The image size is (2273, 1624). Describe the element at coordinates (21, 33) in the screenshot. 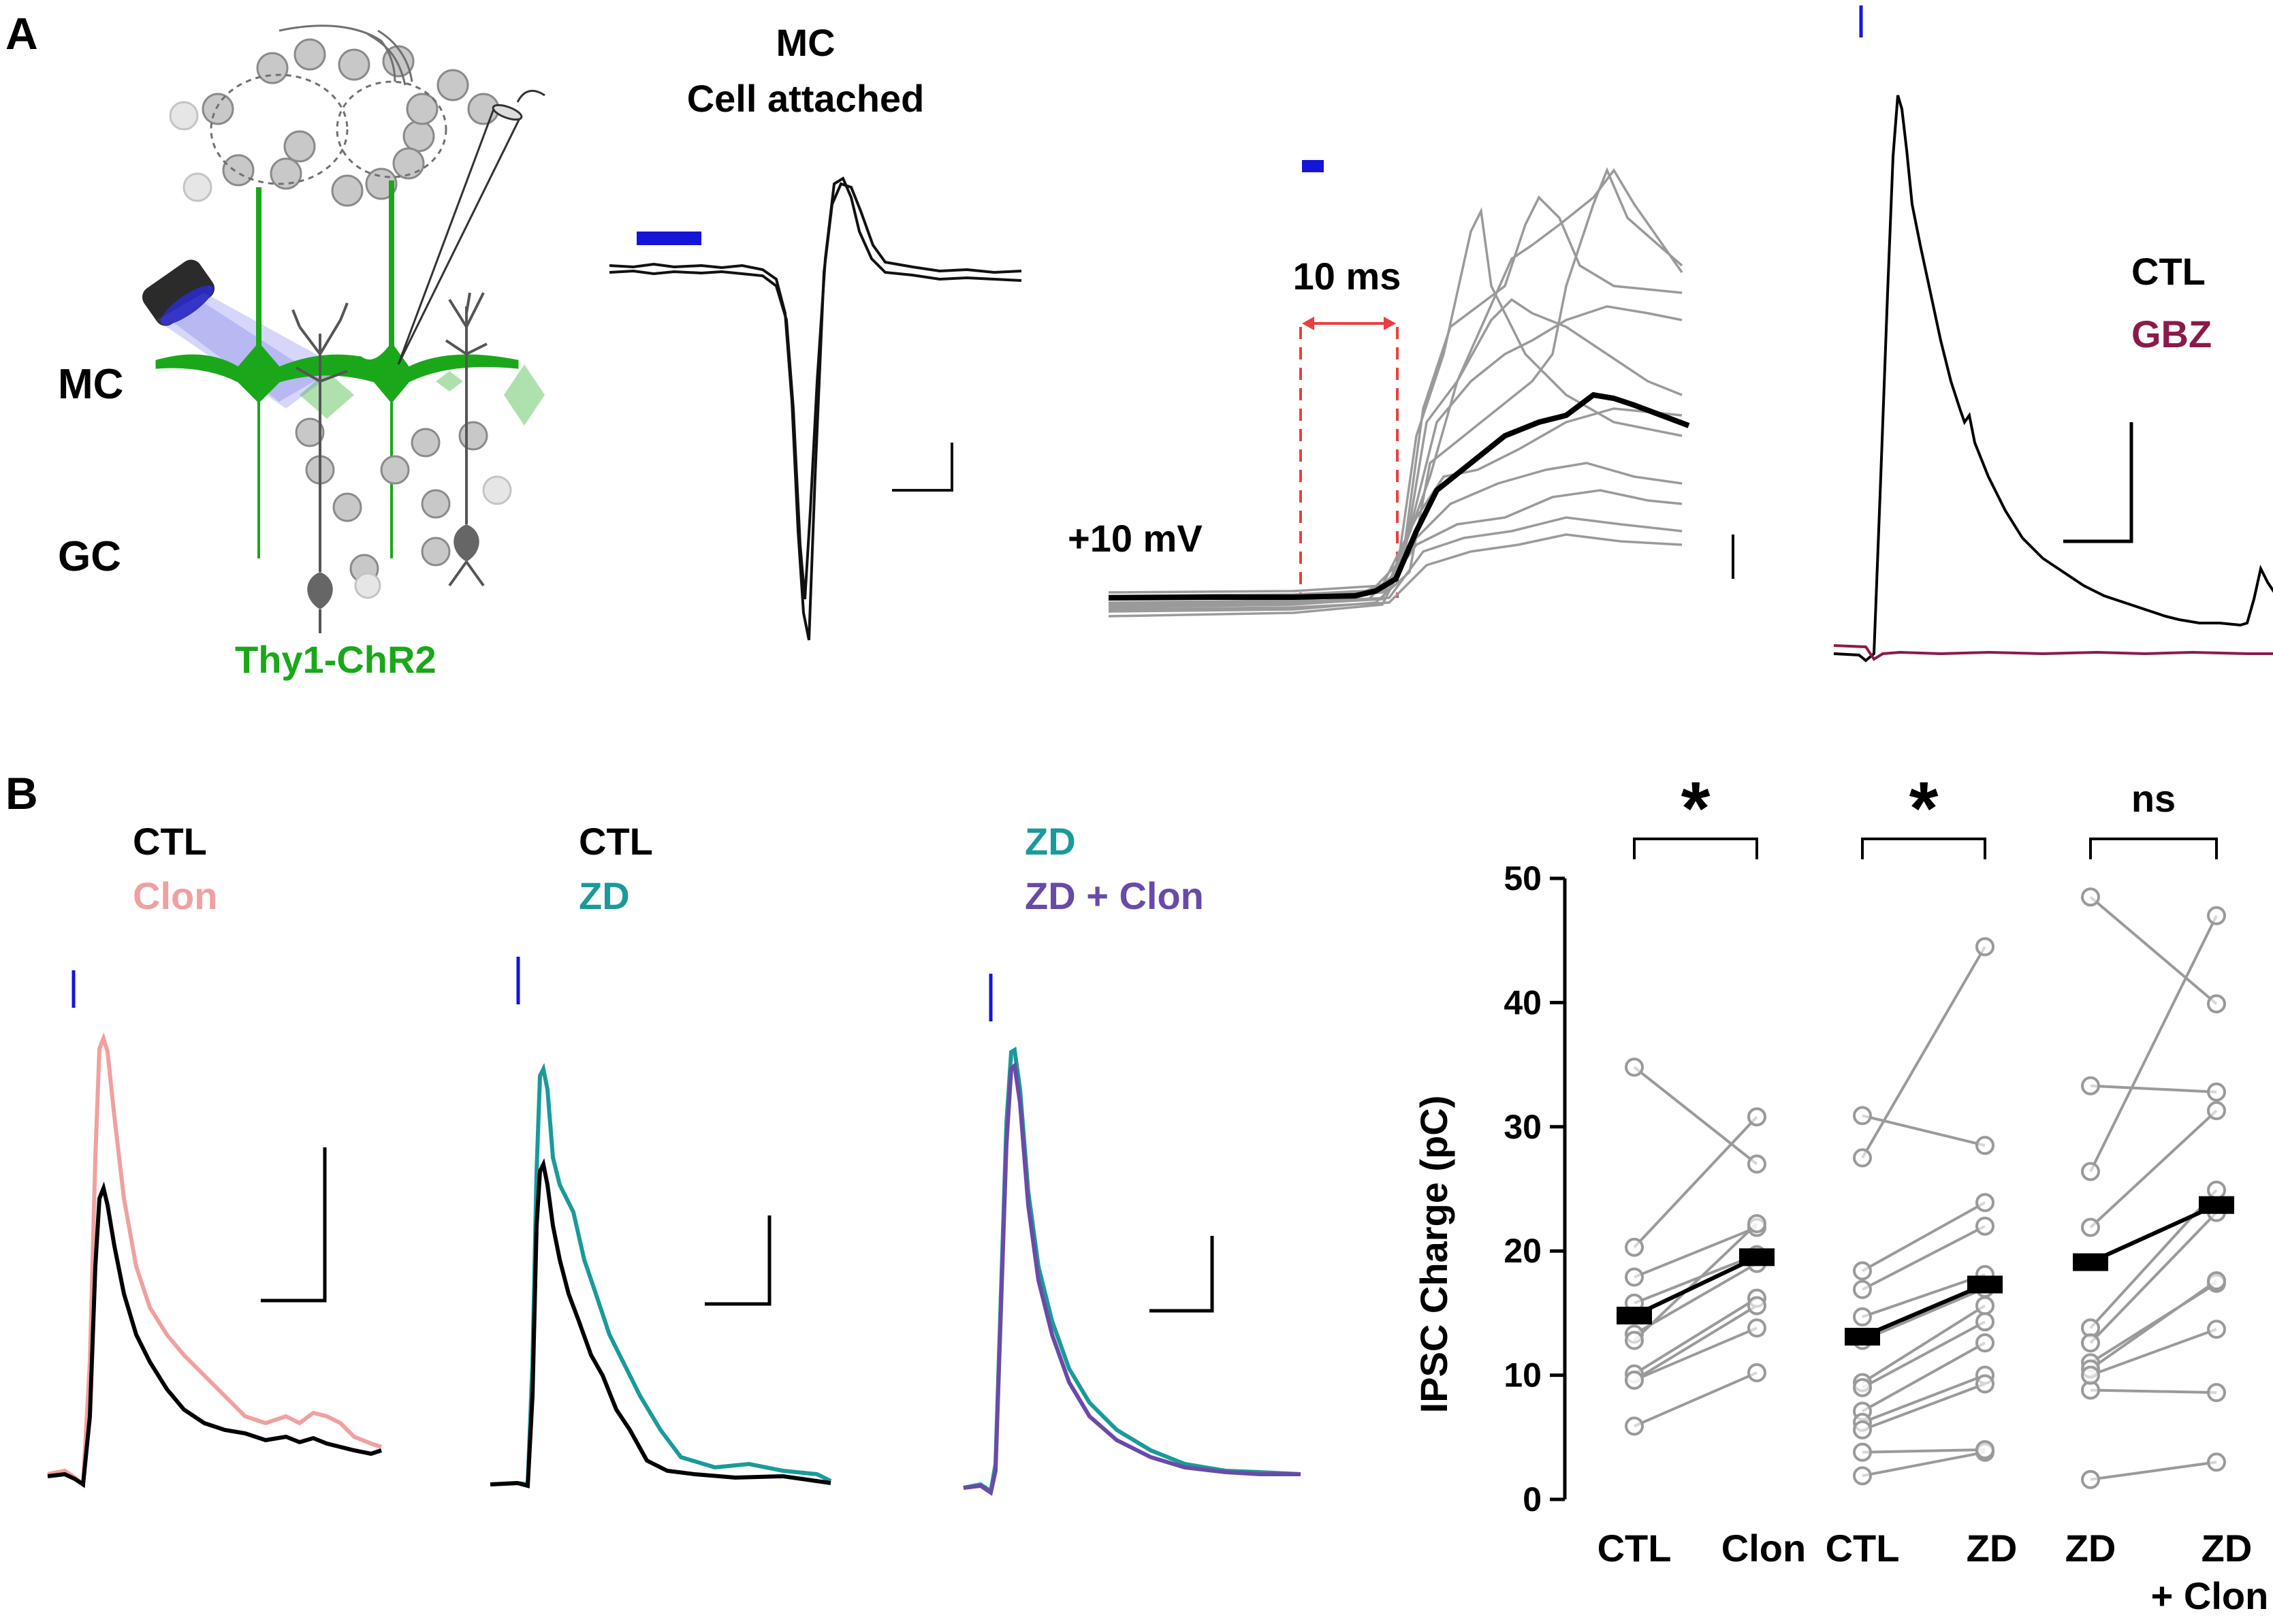

I see `panel-a-label: A` at that location.